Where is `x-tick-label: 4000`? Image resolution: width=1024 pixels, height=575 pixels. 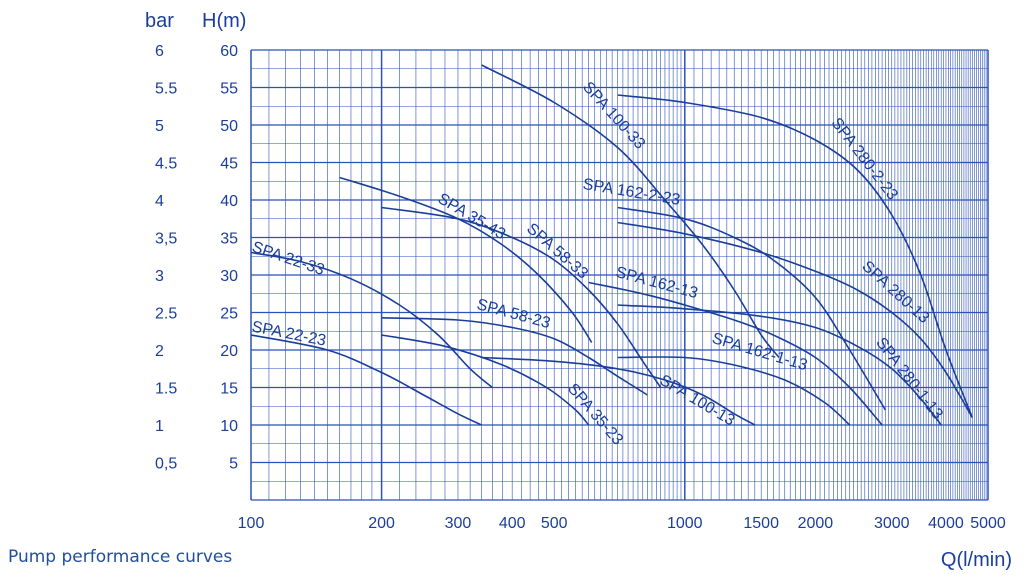 x-tick-label: 4000 is located at coordinates (946, 523).